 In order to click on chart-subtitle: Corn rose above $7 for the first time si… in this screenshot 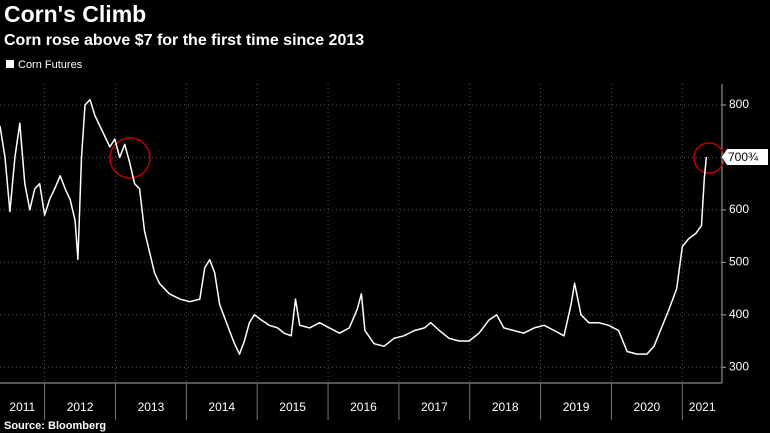, I will do `click(184, 40)`.